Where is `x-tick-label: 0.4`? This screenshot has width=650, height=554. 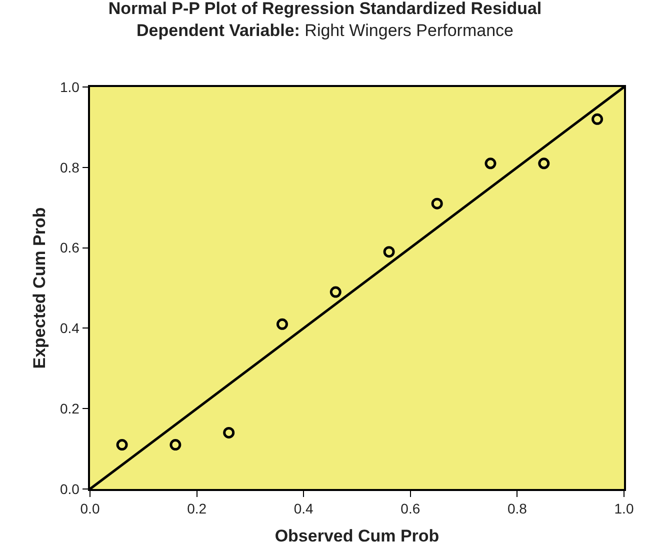
x-tick-label: 0.4 is located at coordinates (304, 508).